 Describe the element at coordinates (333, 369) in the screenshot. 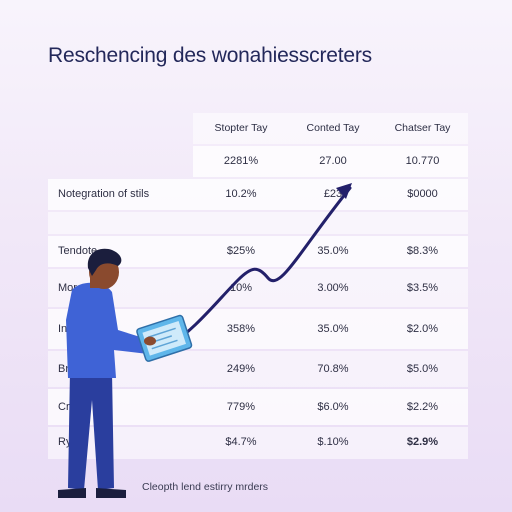

I see `table-cell: 70.8%` at that location.